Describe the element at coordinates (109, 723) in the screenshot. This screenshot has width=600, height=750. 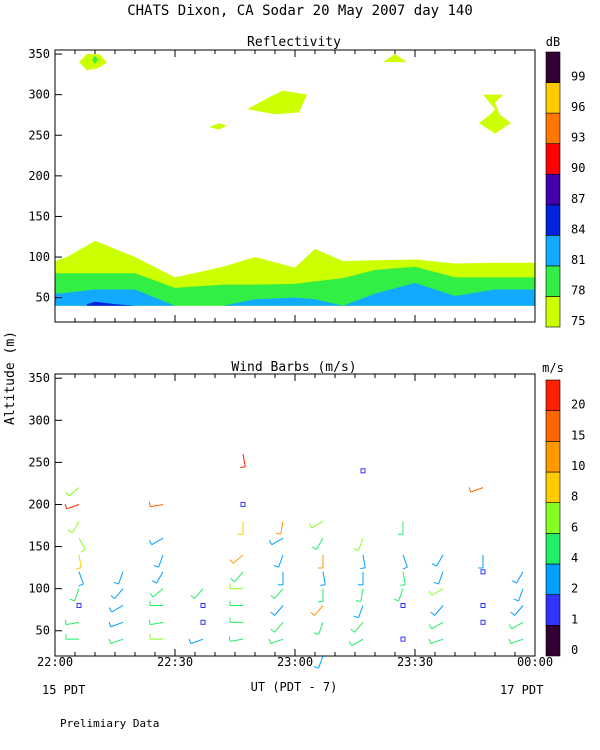
I see `footnote: Prelimiary Data` at that location.